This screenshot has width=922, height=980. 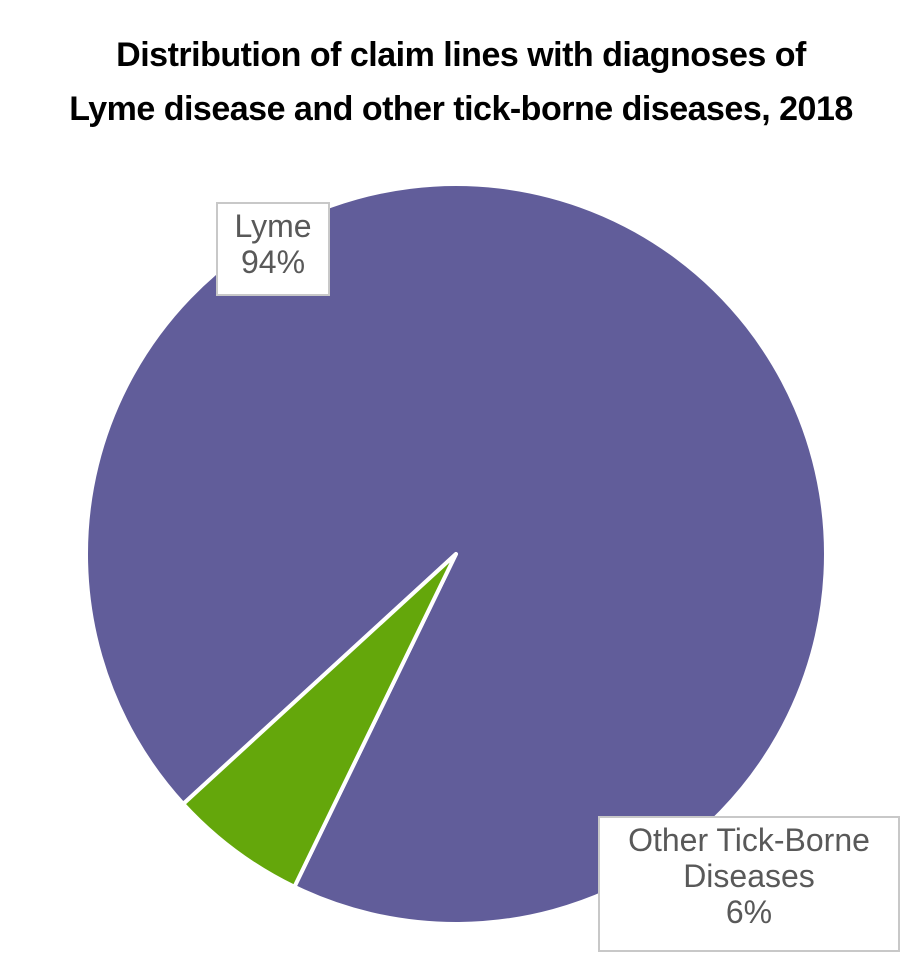 I want to click on data-label-other-name-1: Other Tick-Borne, so click(x=749, y=840).